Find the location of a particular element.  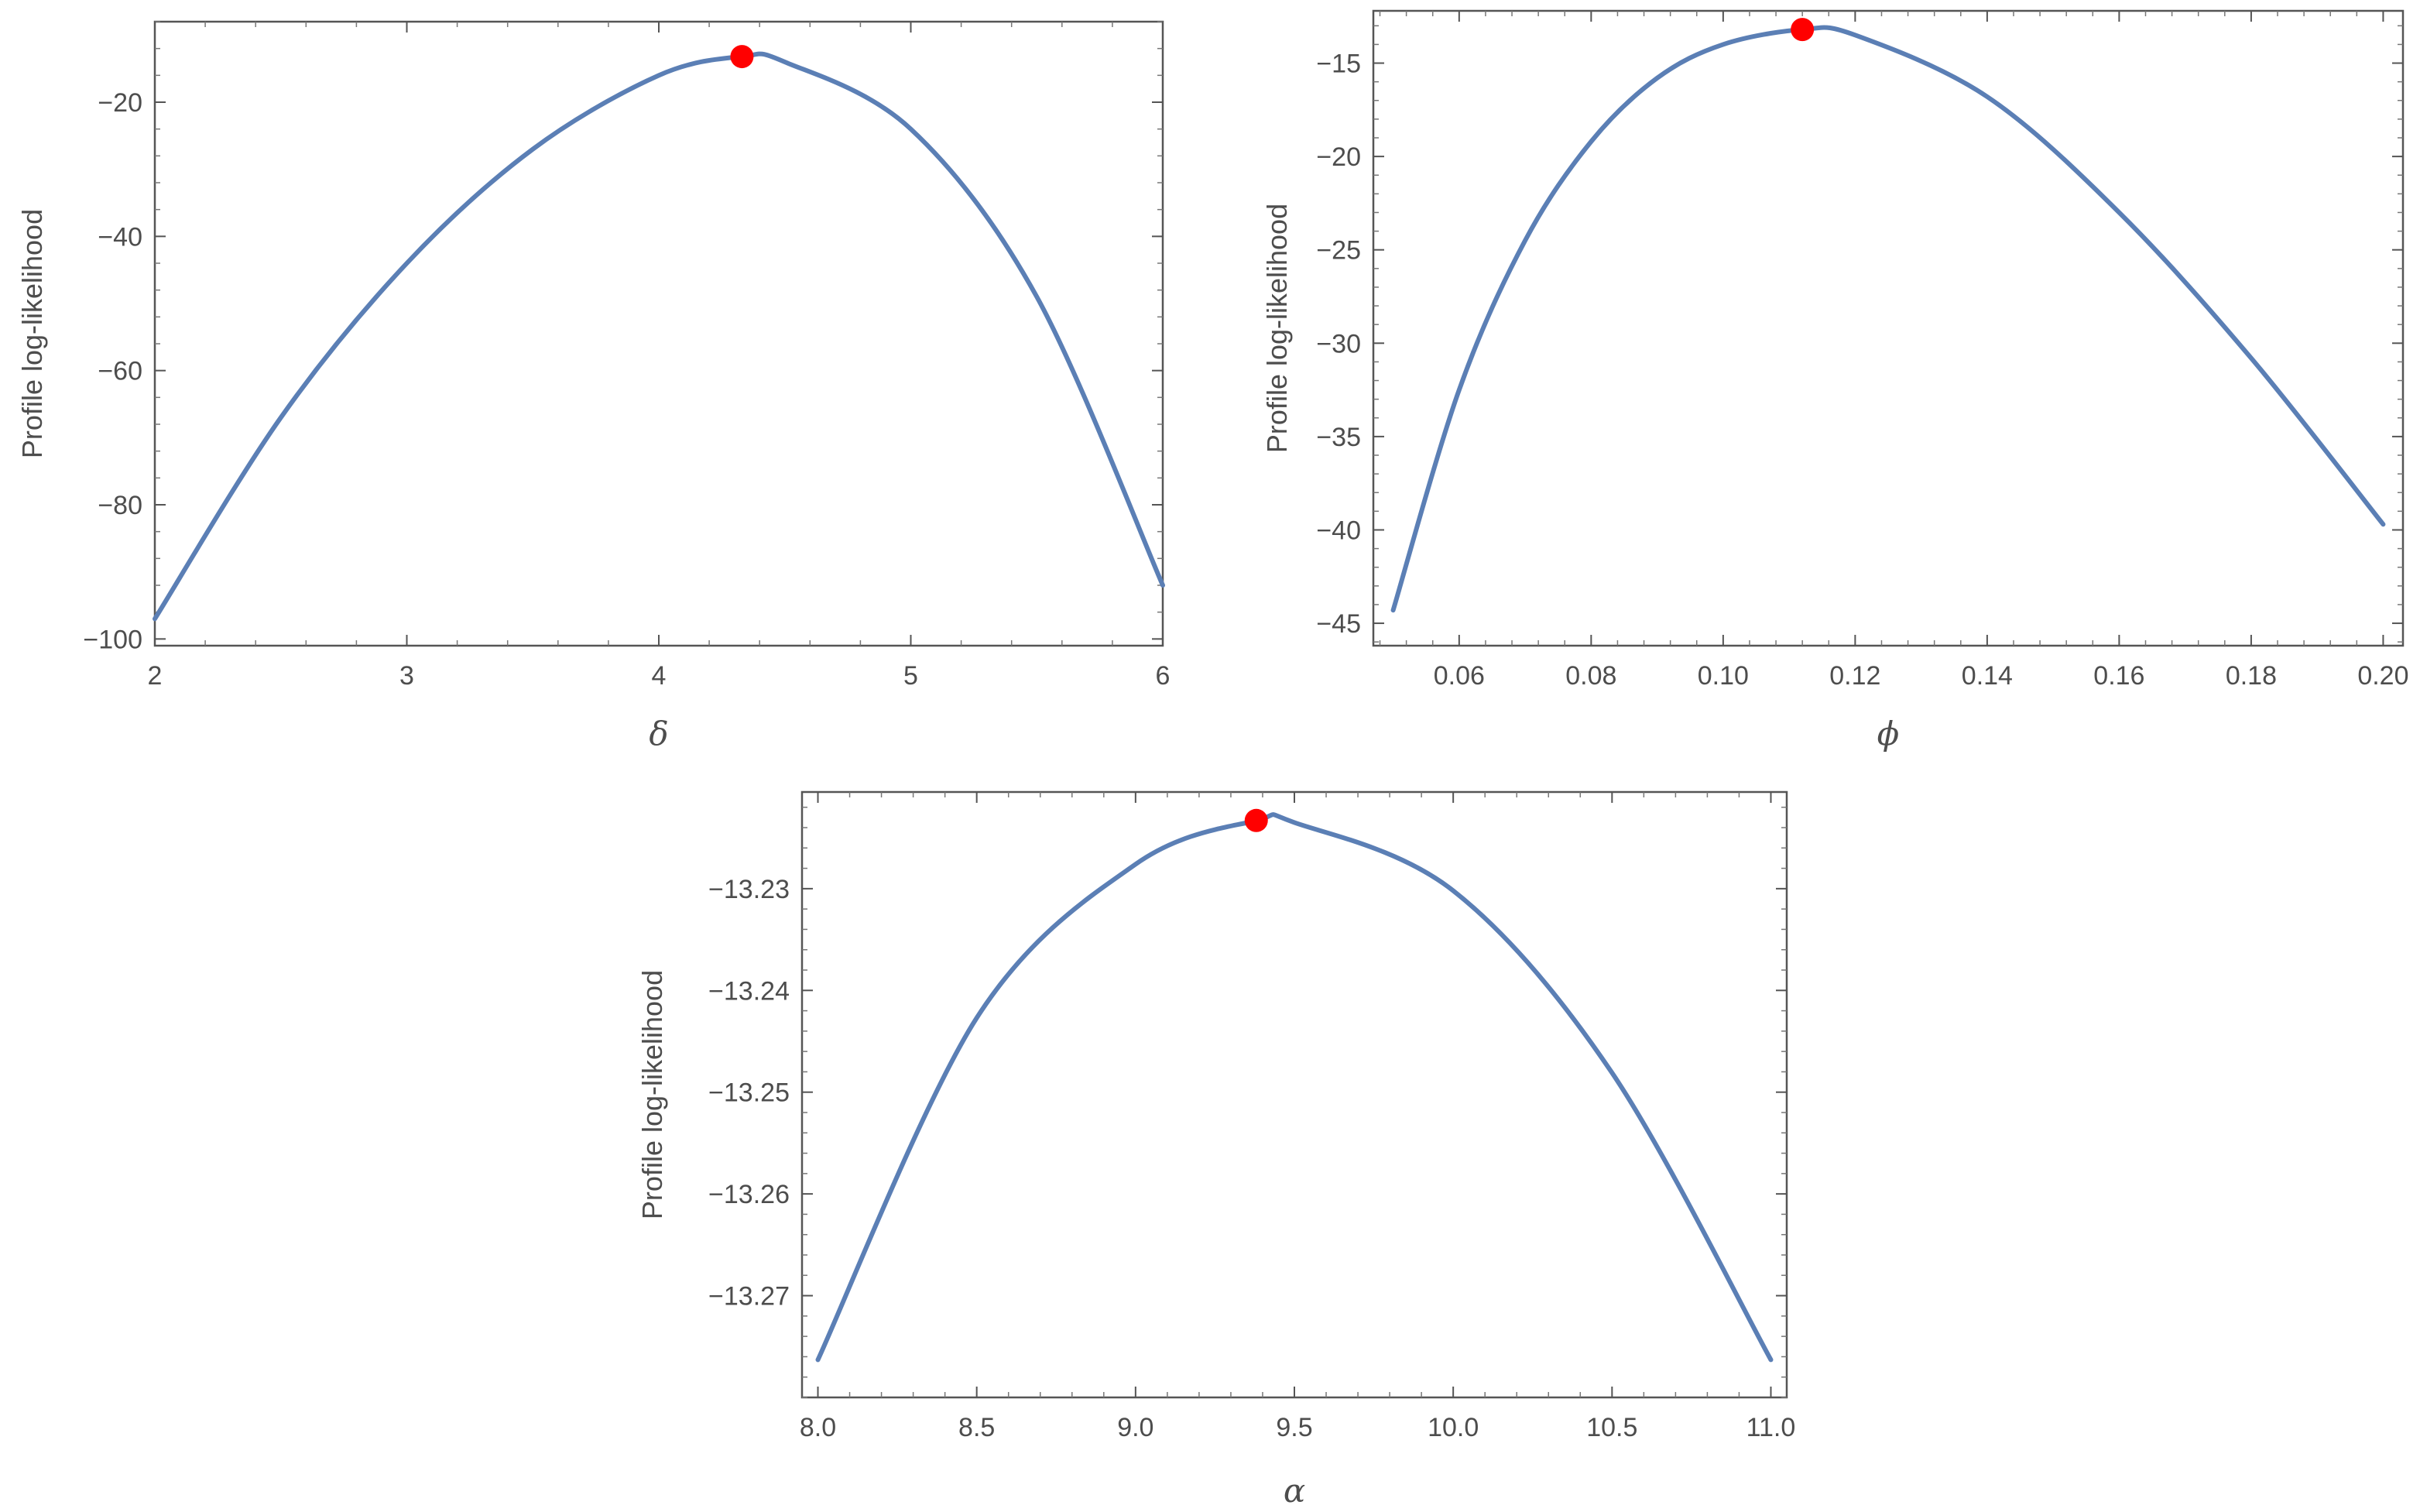

y-tick-label: −35 is located at coordinates (1338, 438).